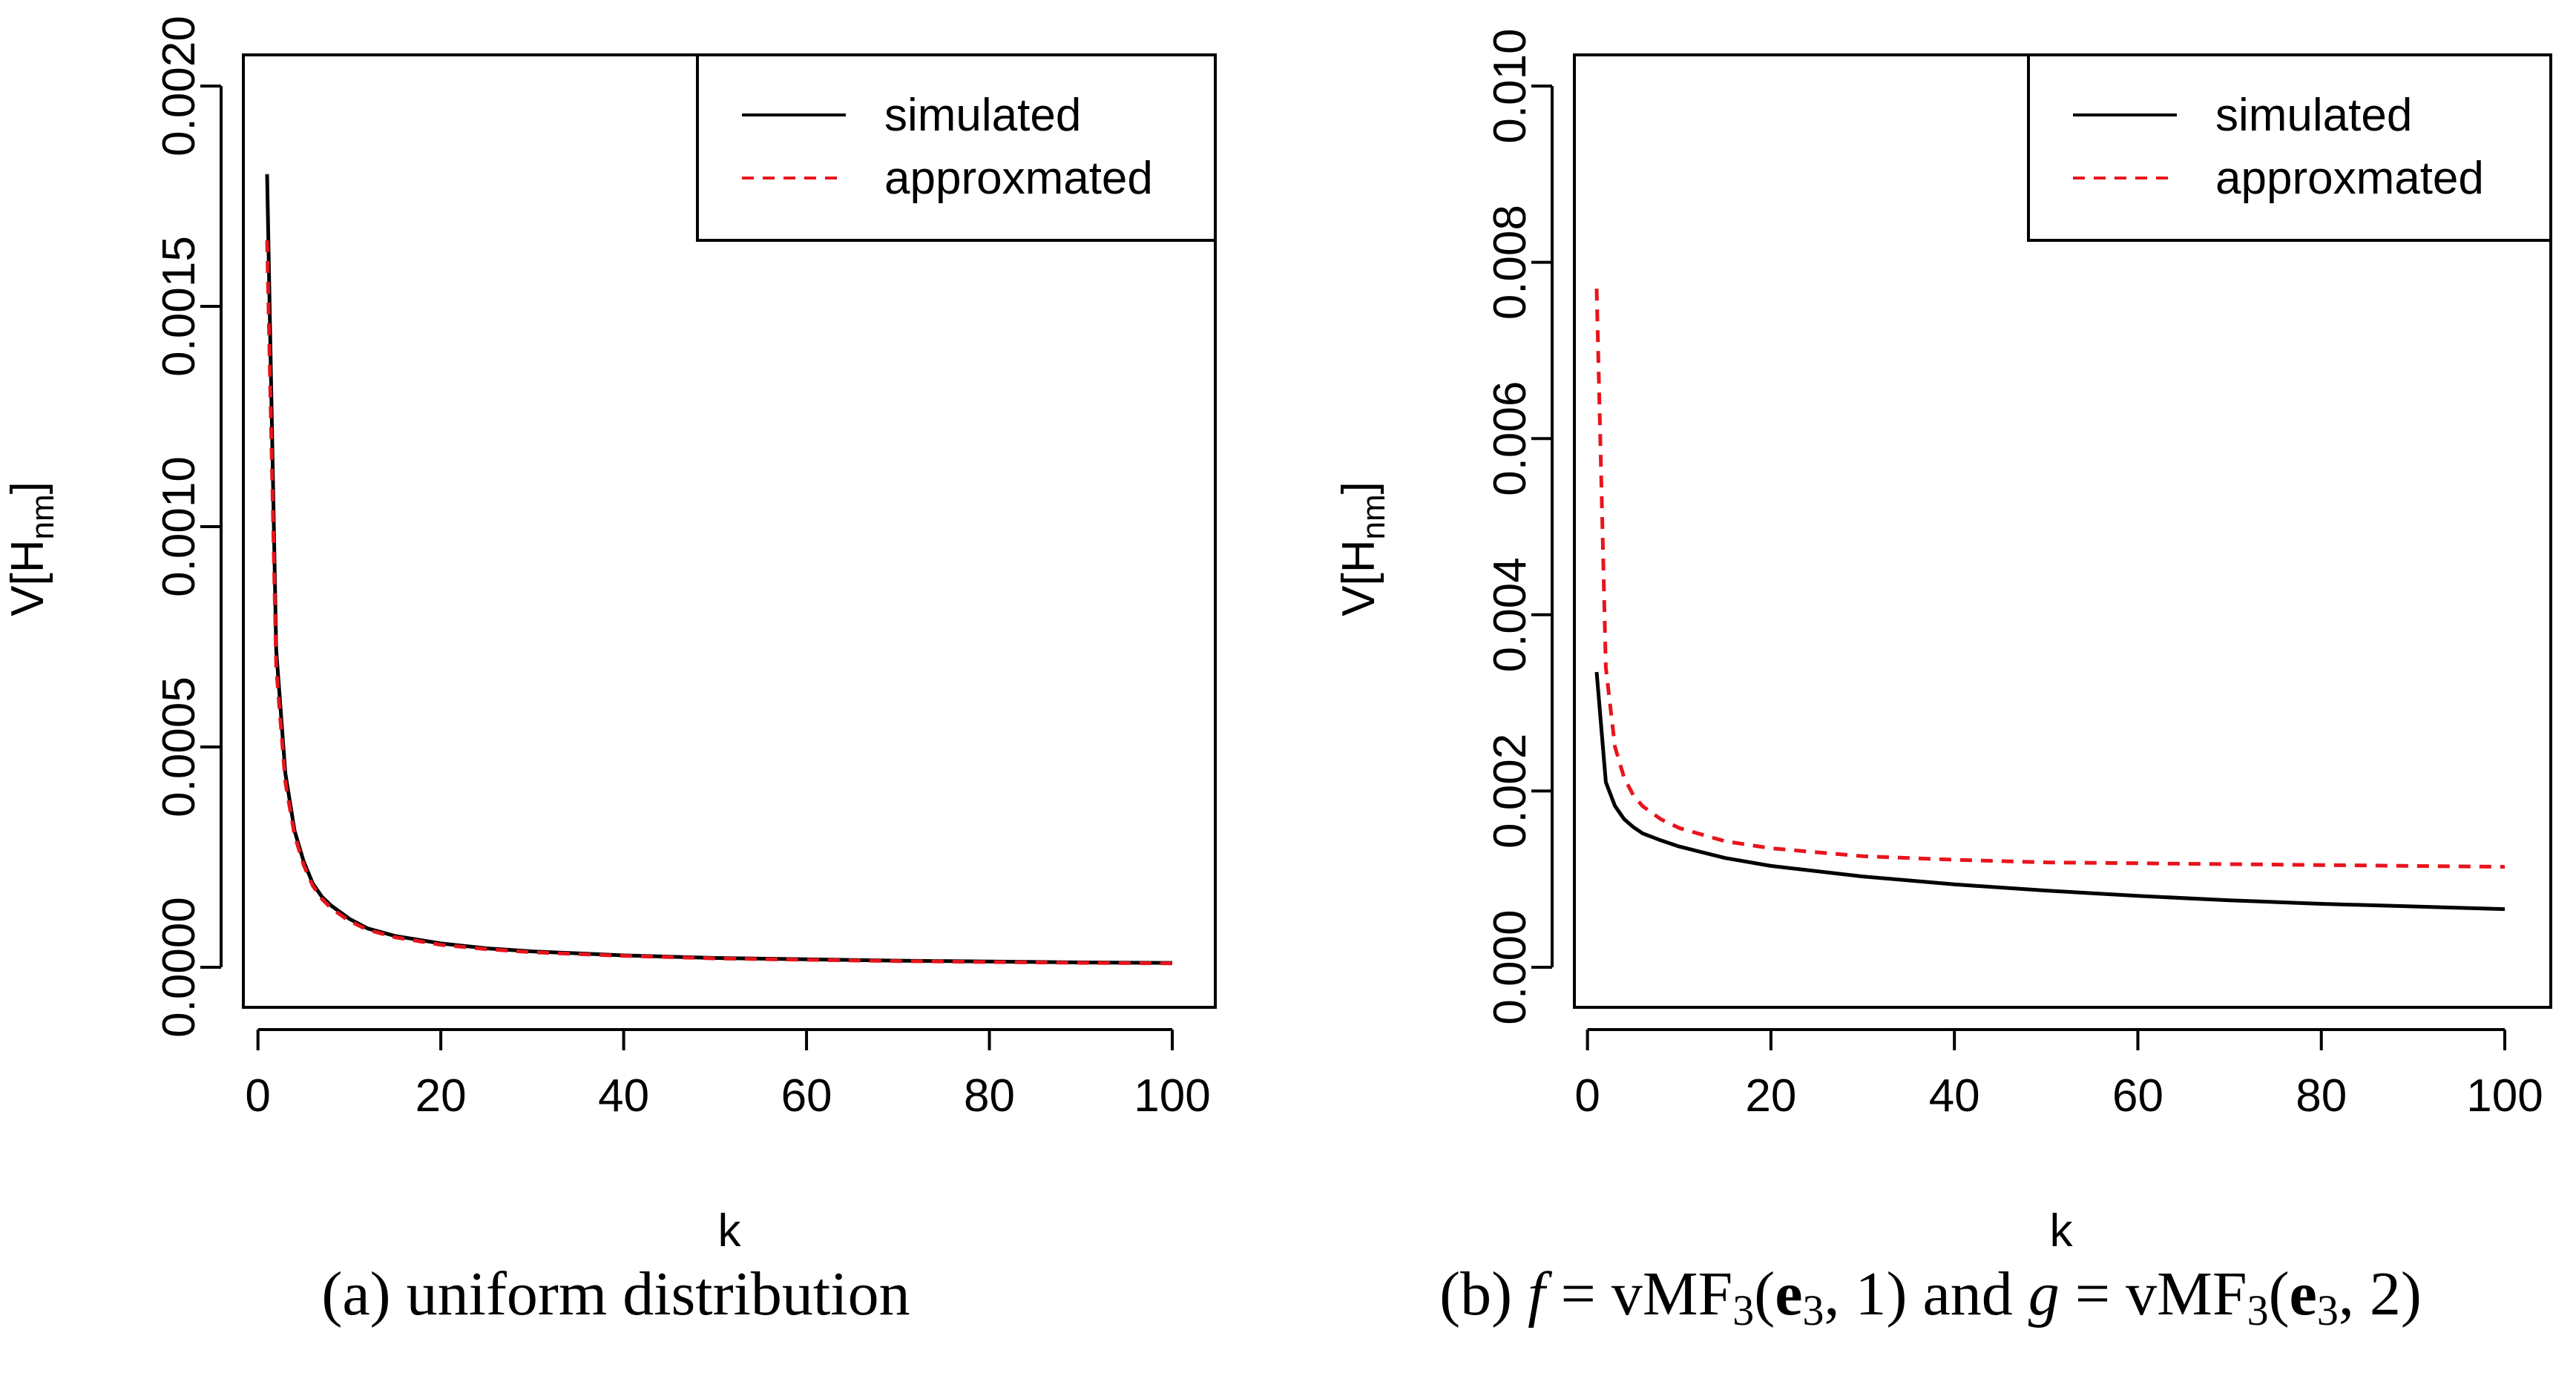 This screenshot has width=2576, height=1396. What do you see at coordinates (257, 1096) in the screenshot?
I see `panel-a-x-tick-label: 0` at bounding box center [257, 1096].